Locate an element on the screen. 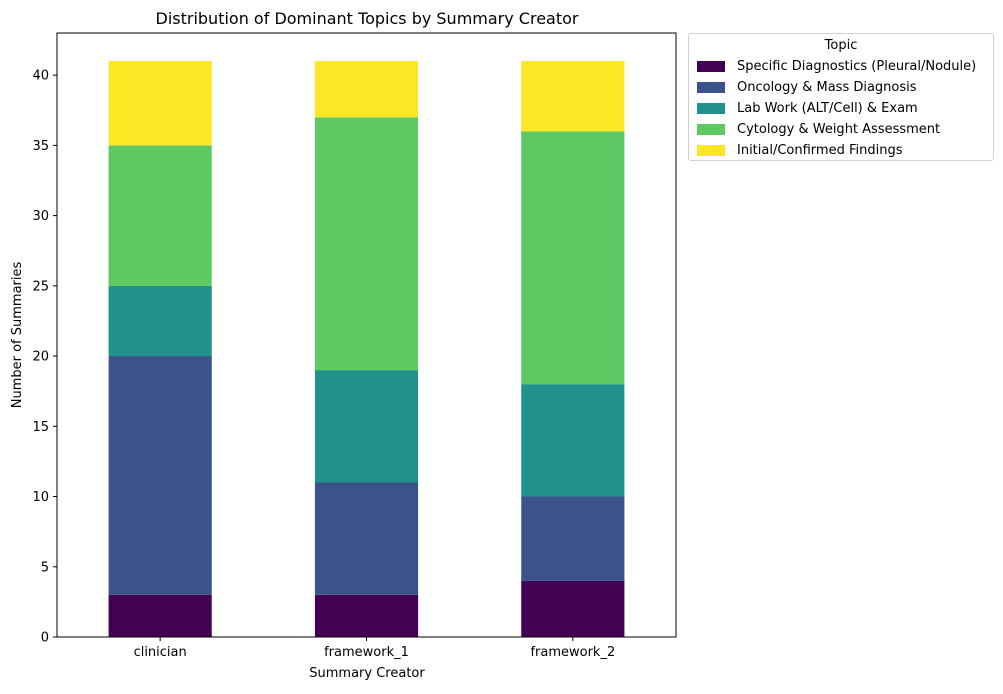  y-tick-label: 20 is located at coordinates (40, 357).